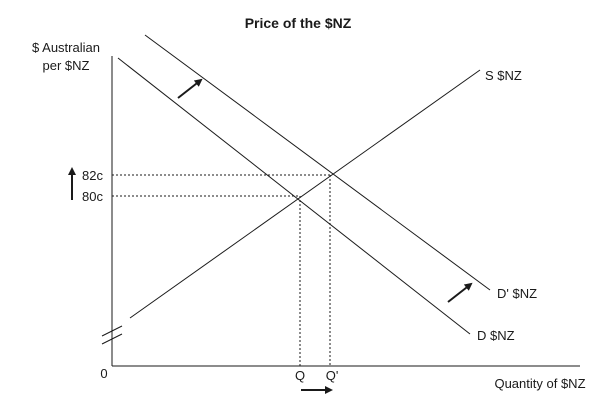 This screenshot has height=410, width=600. I want to click on y-axis-label-line1: $ Australian, so click(66, 47).